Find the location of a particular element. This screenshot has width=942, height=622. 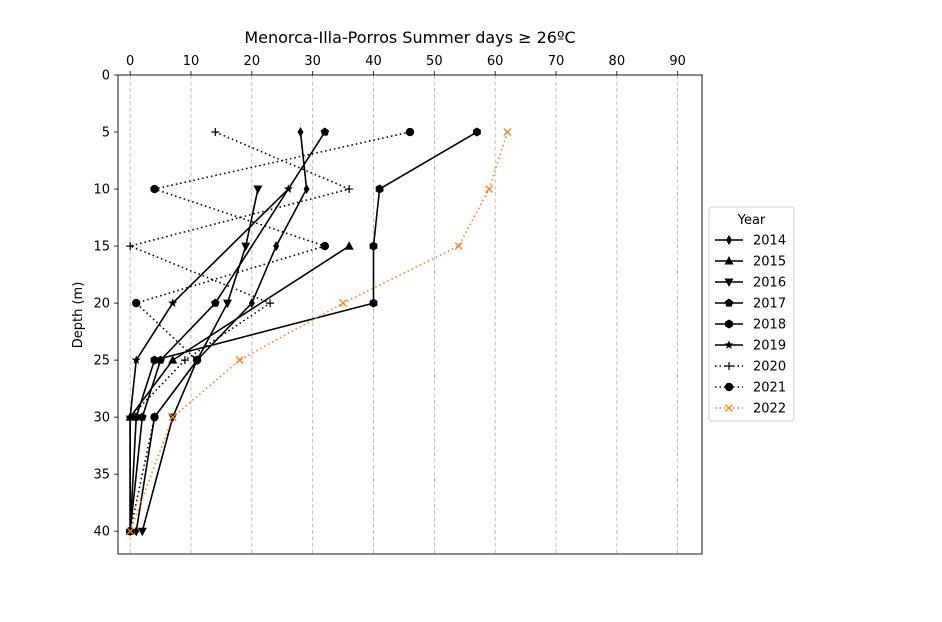

x-tick-label: 80 is located at coordinates (617, 61).